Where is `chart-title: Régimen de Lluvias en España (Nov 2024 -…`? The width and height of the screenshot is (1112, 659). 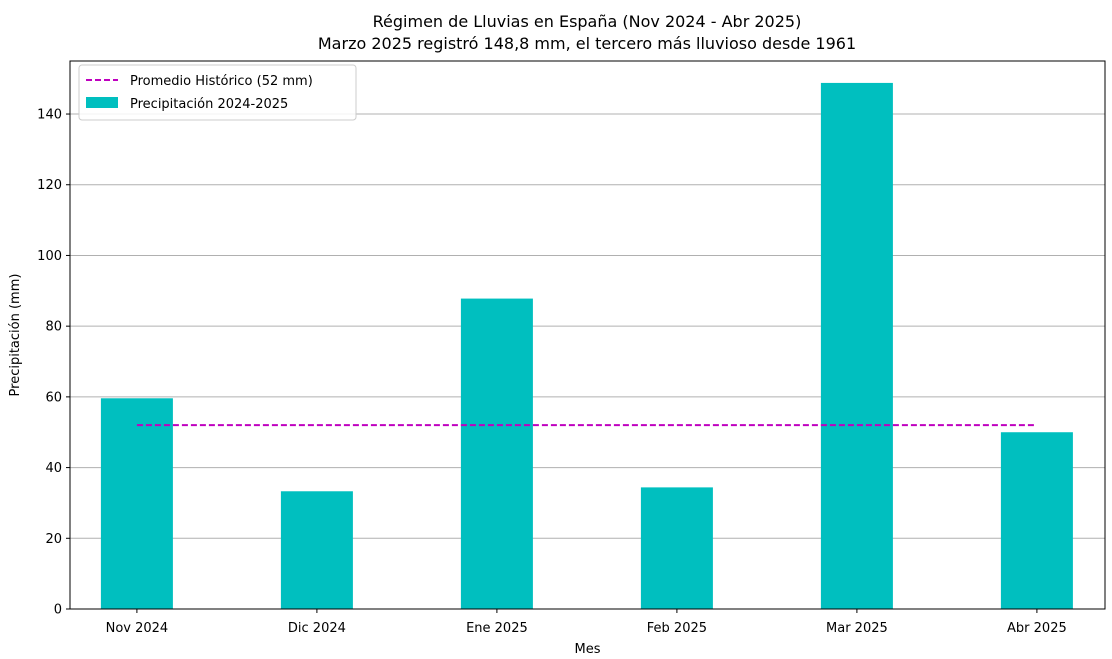
chart-title: Régimen de Lluvias en España (Nov 2024 -… is located at coordinates (587, 21).